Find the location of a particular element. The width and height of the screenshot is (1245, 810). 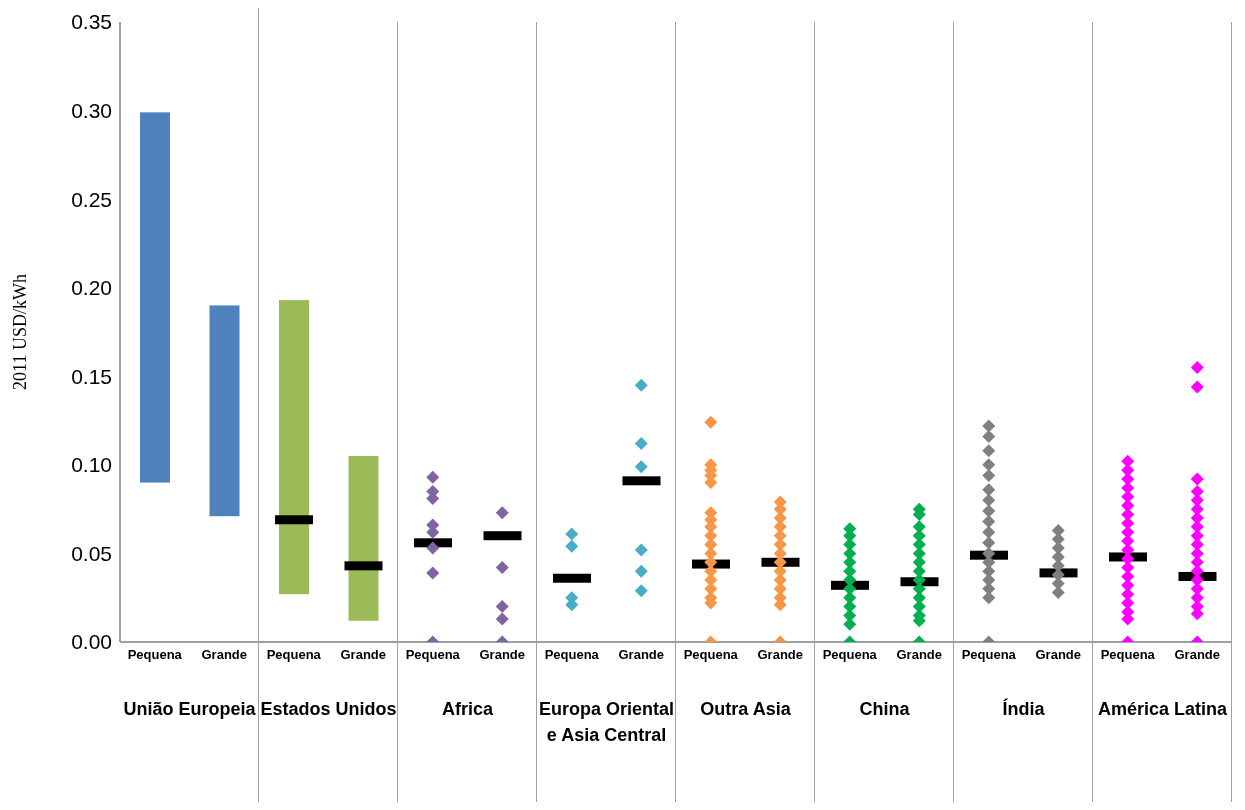

y-tick-label: 0.35 is located at coordinates (91, 22).